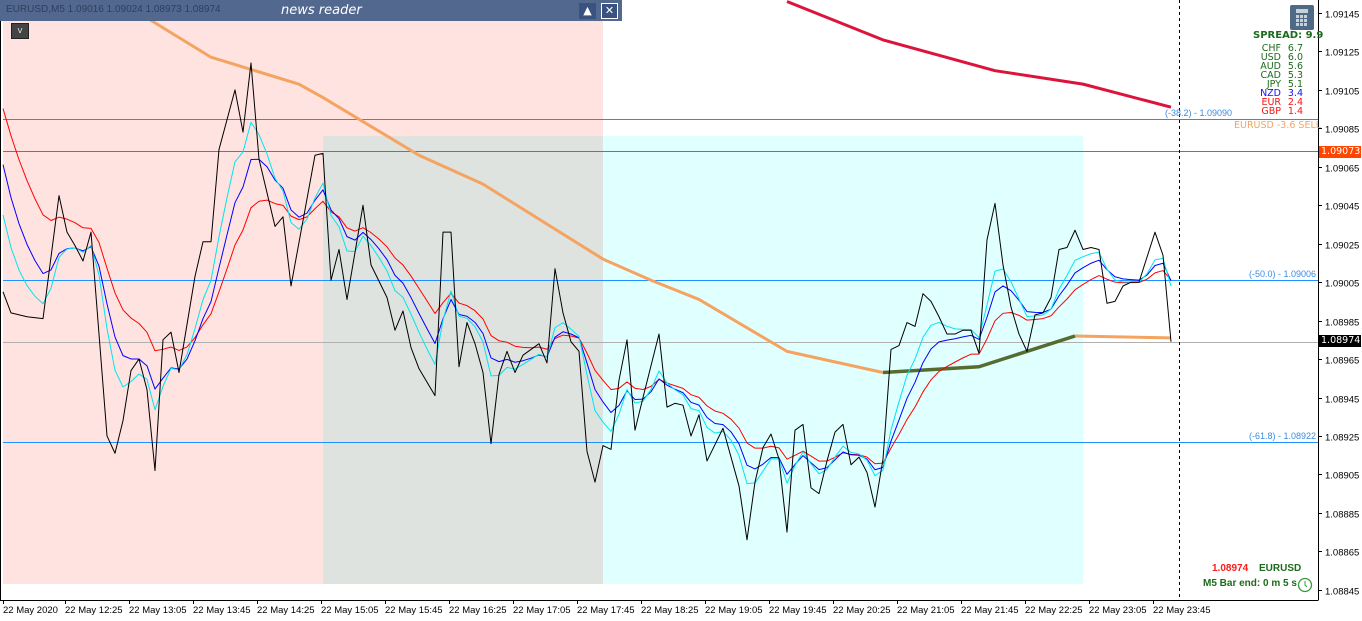 Image resolution: width=1362 pixels, height=621 pixels. What do you see at coordinates (1280, 568) in the screenshot?
I see `bottom-symbol: EURUSD` at bounding box center [1280, 568].